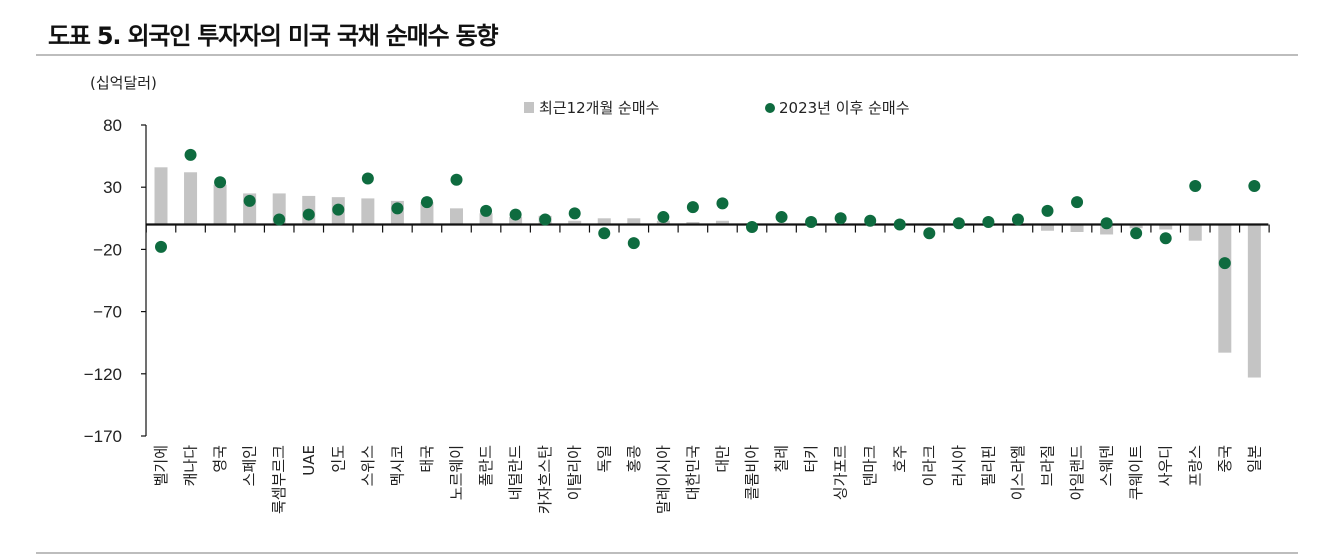  Describe the element at coordinates (123, 83) in the screenshot. I see `y-unit-label: (십억달러)` at that location.